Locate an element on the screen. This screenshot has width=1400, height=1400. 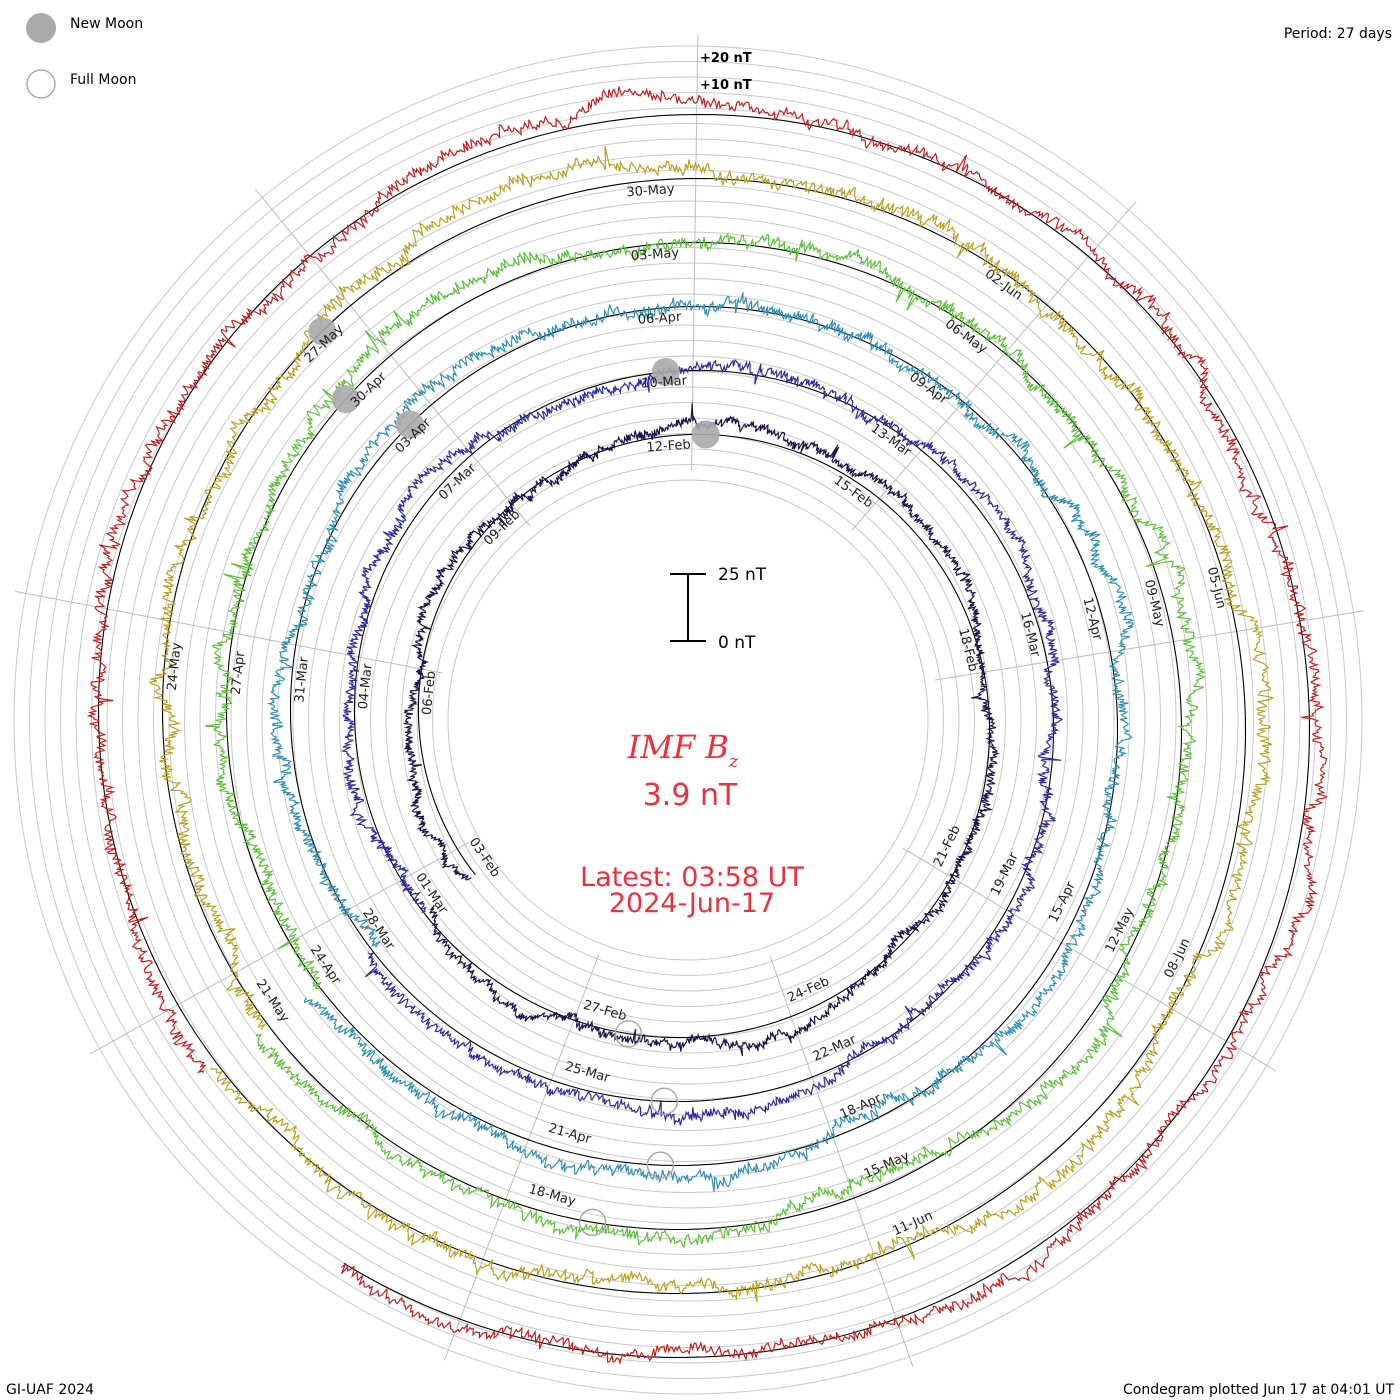
date-label: 06-Feb is located at coordinates (429, 693).